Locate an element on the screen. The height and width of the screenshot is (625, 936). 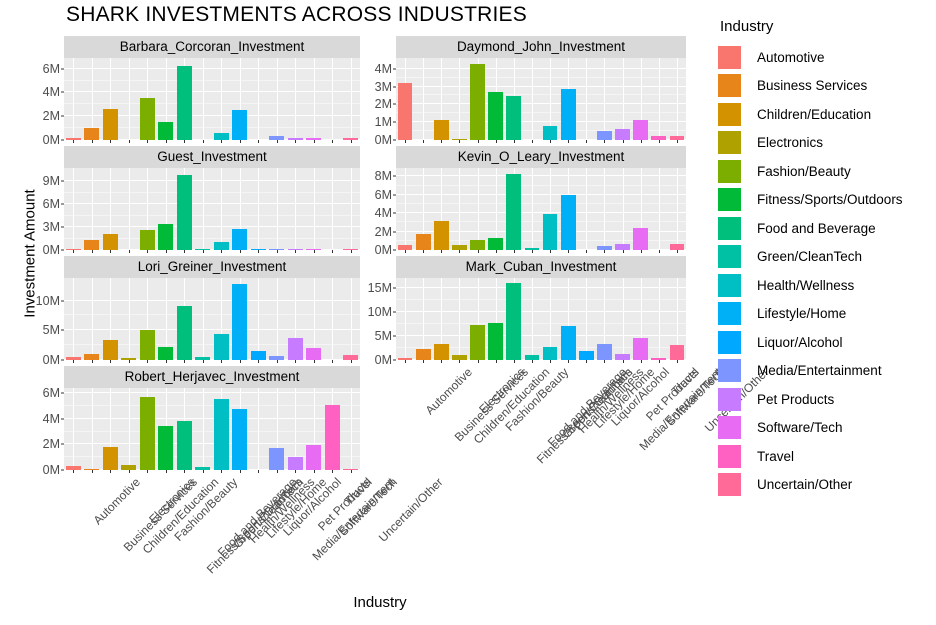
legend-label: Uncertain/Other is located at coordinates (805, 485).